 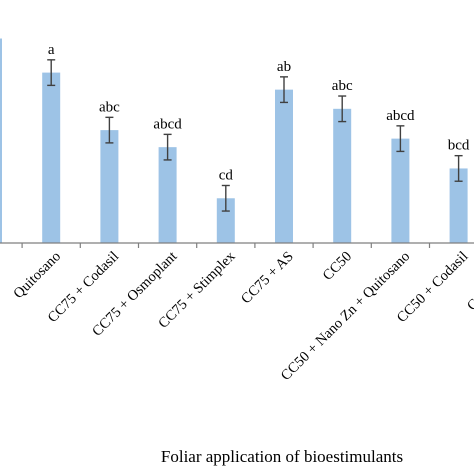 I want to click on significance-letter-1: a, so click(x=51, y=50).